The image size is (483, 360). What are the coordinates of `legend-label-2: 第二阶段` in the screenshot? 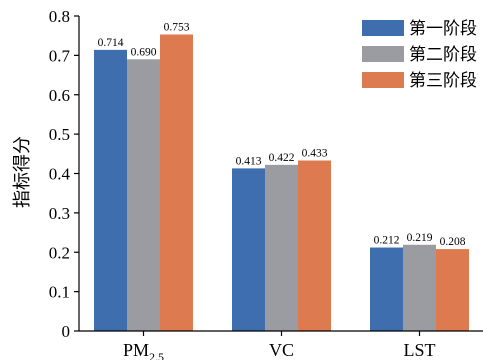 It's located at (443, 55).